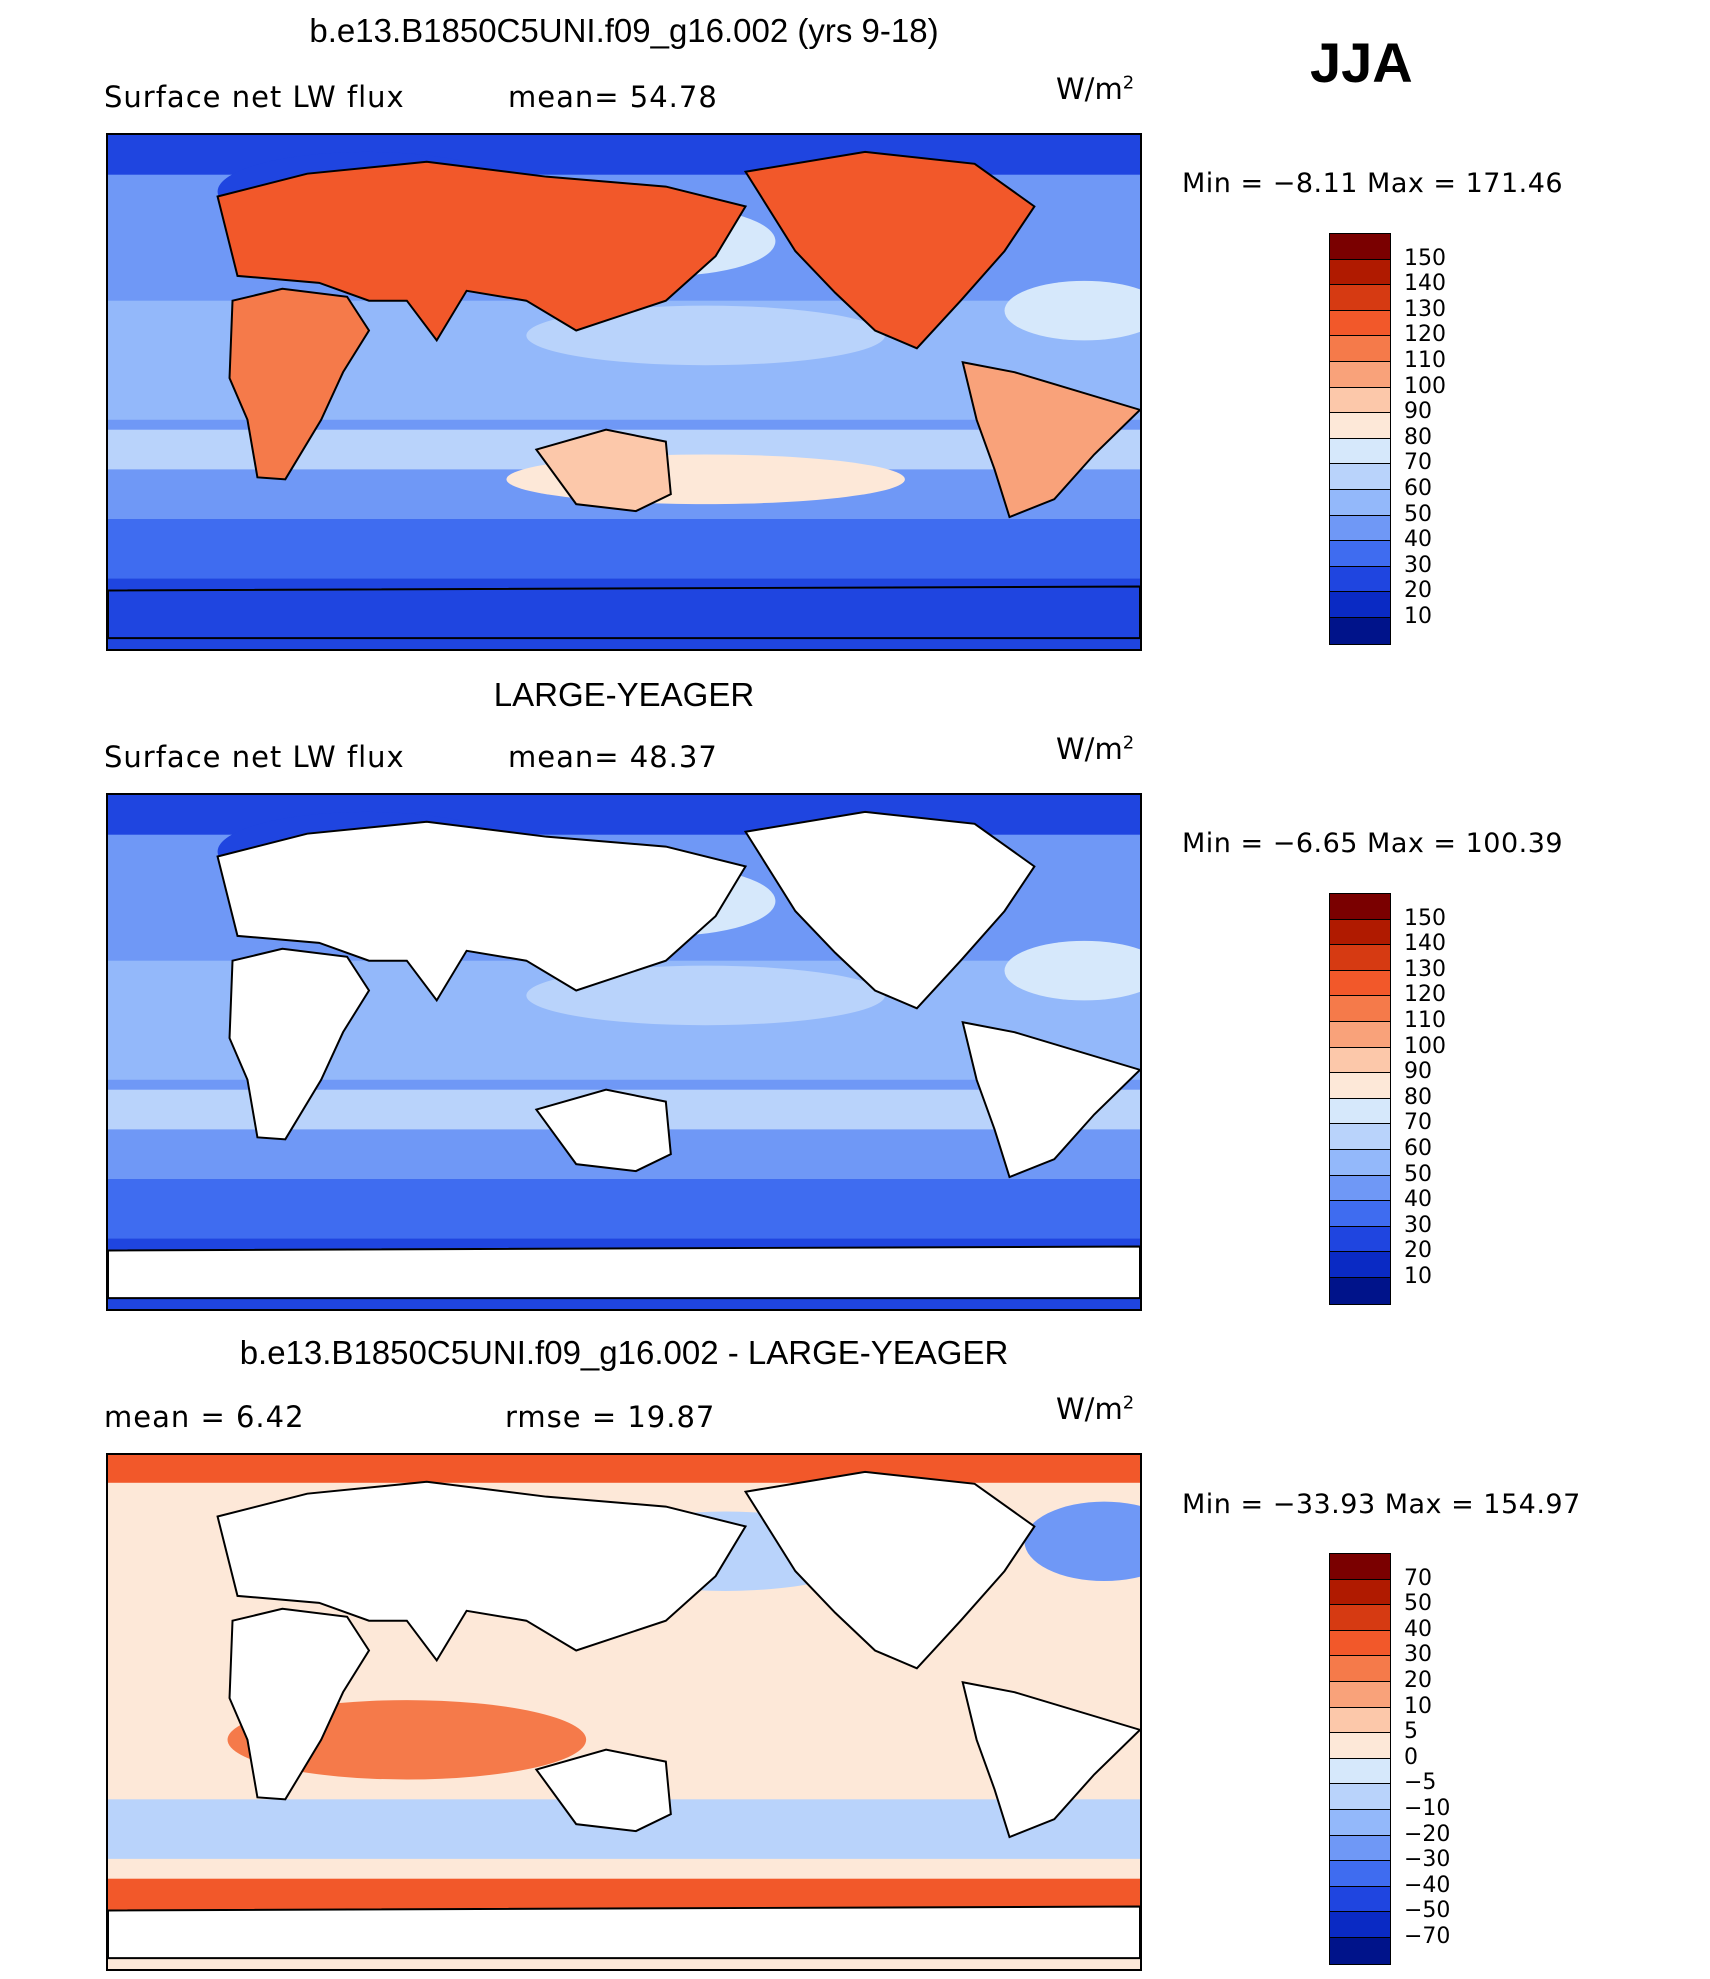 This screenshot has height=1979, width=1710. Describe the element at coordinates (613, 97) in the screenshot. I see `panel1-mean: mean= 54.78` at that location.